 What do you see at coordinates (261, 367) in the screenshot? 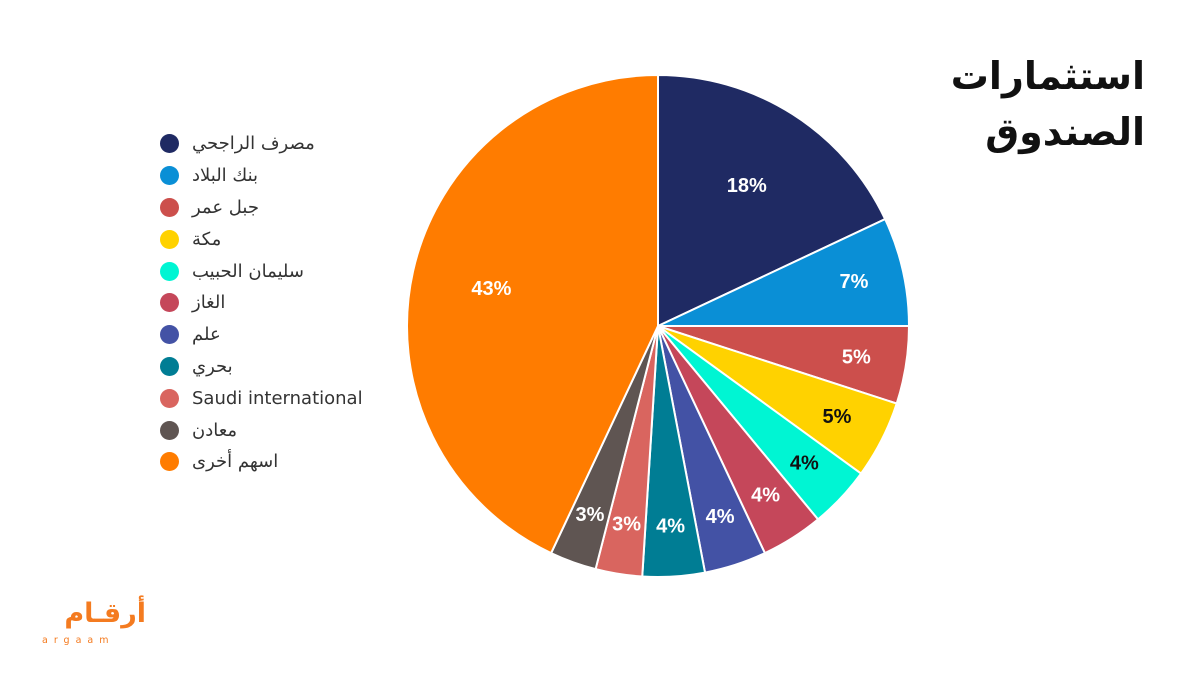
I see `legend-item: بحري` at bounding box center [261, 367].